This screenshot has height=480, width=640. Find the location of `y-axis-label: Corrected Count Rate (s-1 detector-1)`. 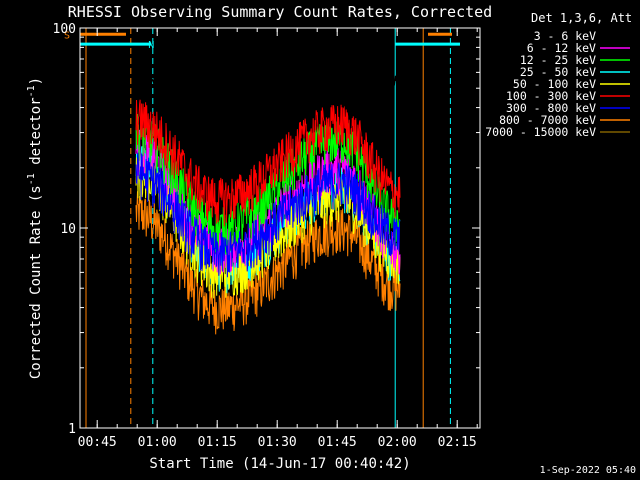

y-axis-label: Corrected Count Rate (s-1 detector-1) is located at coordinates (35, 228).